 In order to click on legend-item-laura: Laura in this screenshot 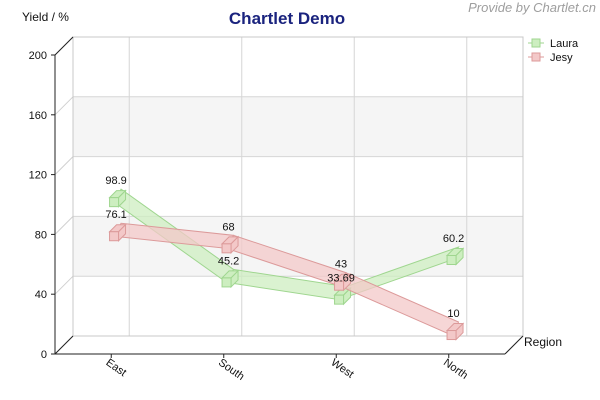, I will do `click(553, 44)`.